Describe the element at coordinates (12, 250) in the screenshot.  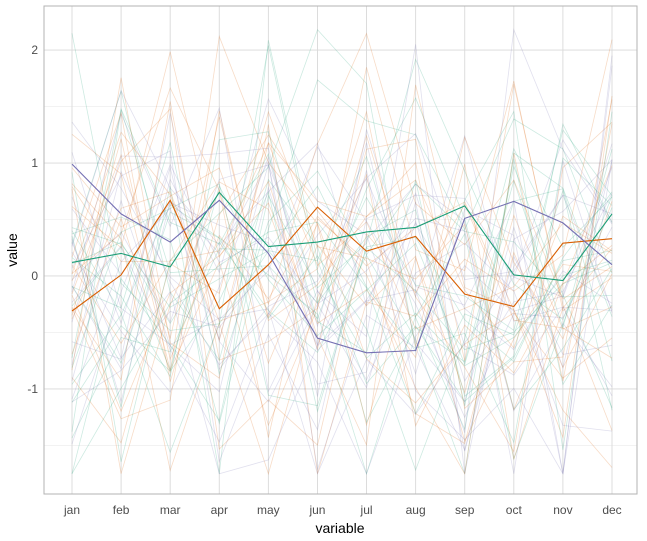
I see `y-axis-title: value` at that location.